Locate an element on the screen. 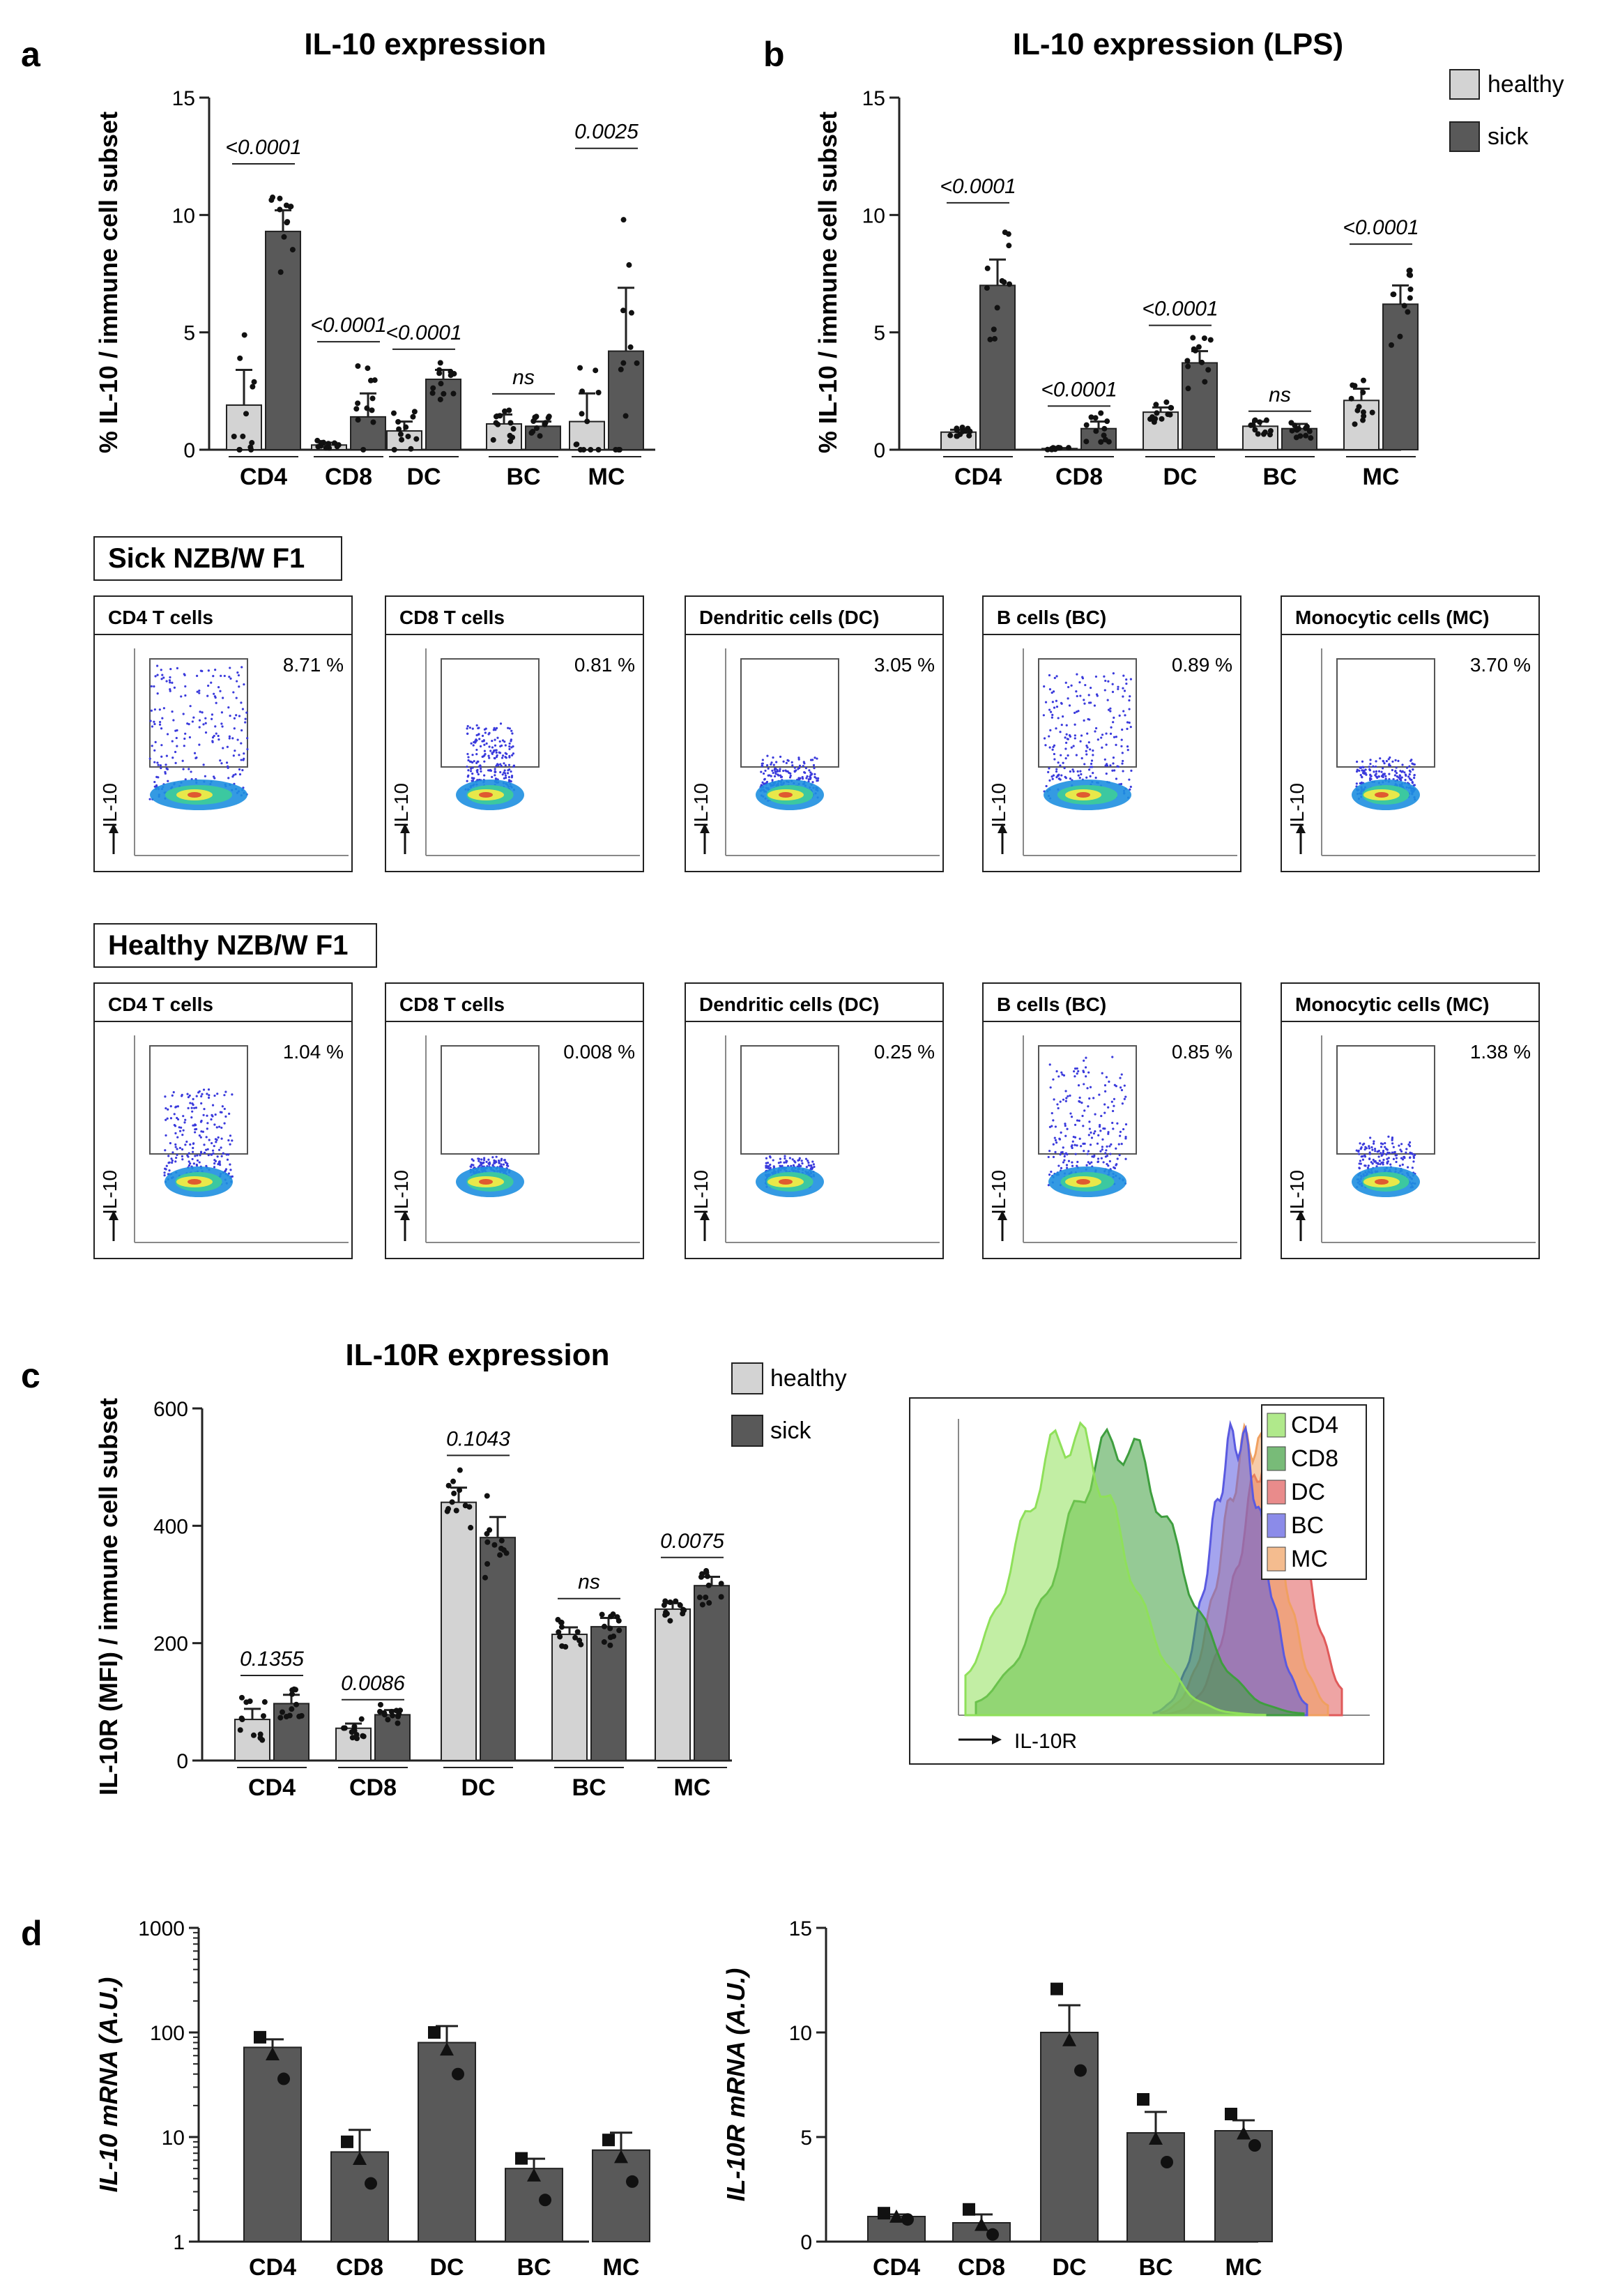 The image size is (1597, 2296). bar-bc-sick is located at coordinates (608, 1694).